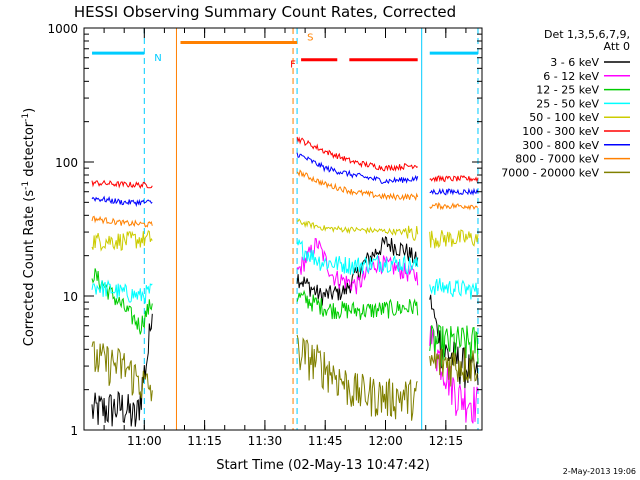 The height and width of the screenshot is (480, 640). I want to click on series-800-7000-kev, so click(284, 198).